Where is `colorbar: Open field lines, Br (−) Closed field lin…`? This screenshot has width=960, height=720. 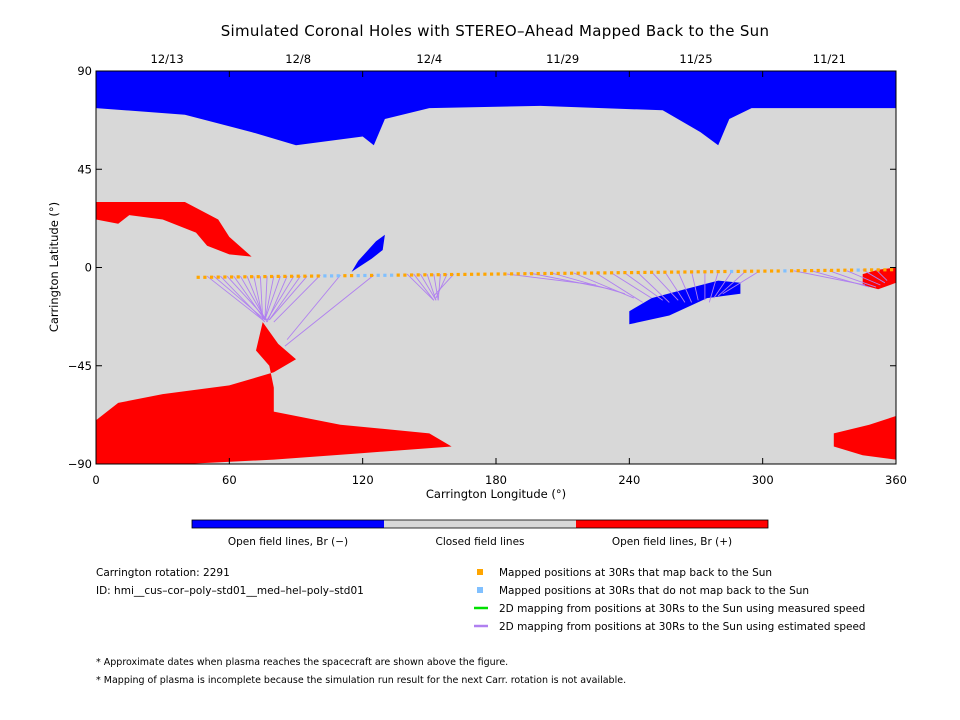
colorbar: Open field lines, Br (−) Closed field lin… is located at coordinates (480, 533).